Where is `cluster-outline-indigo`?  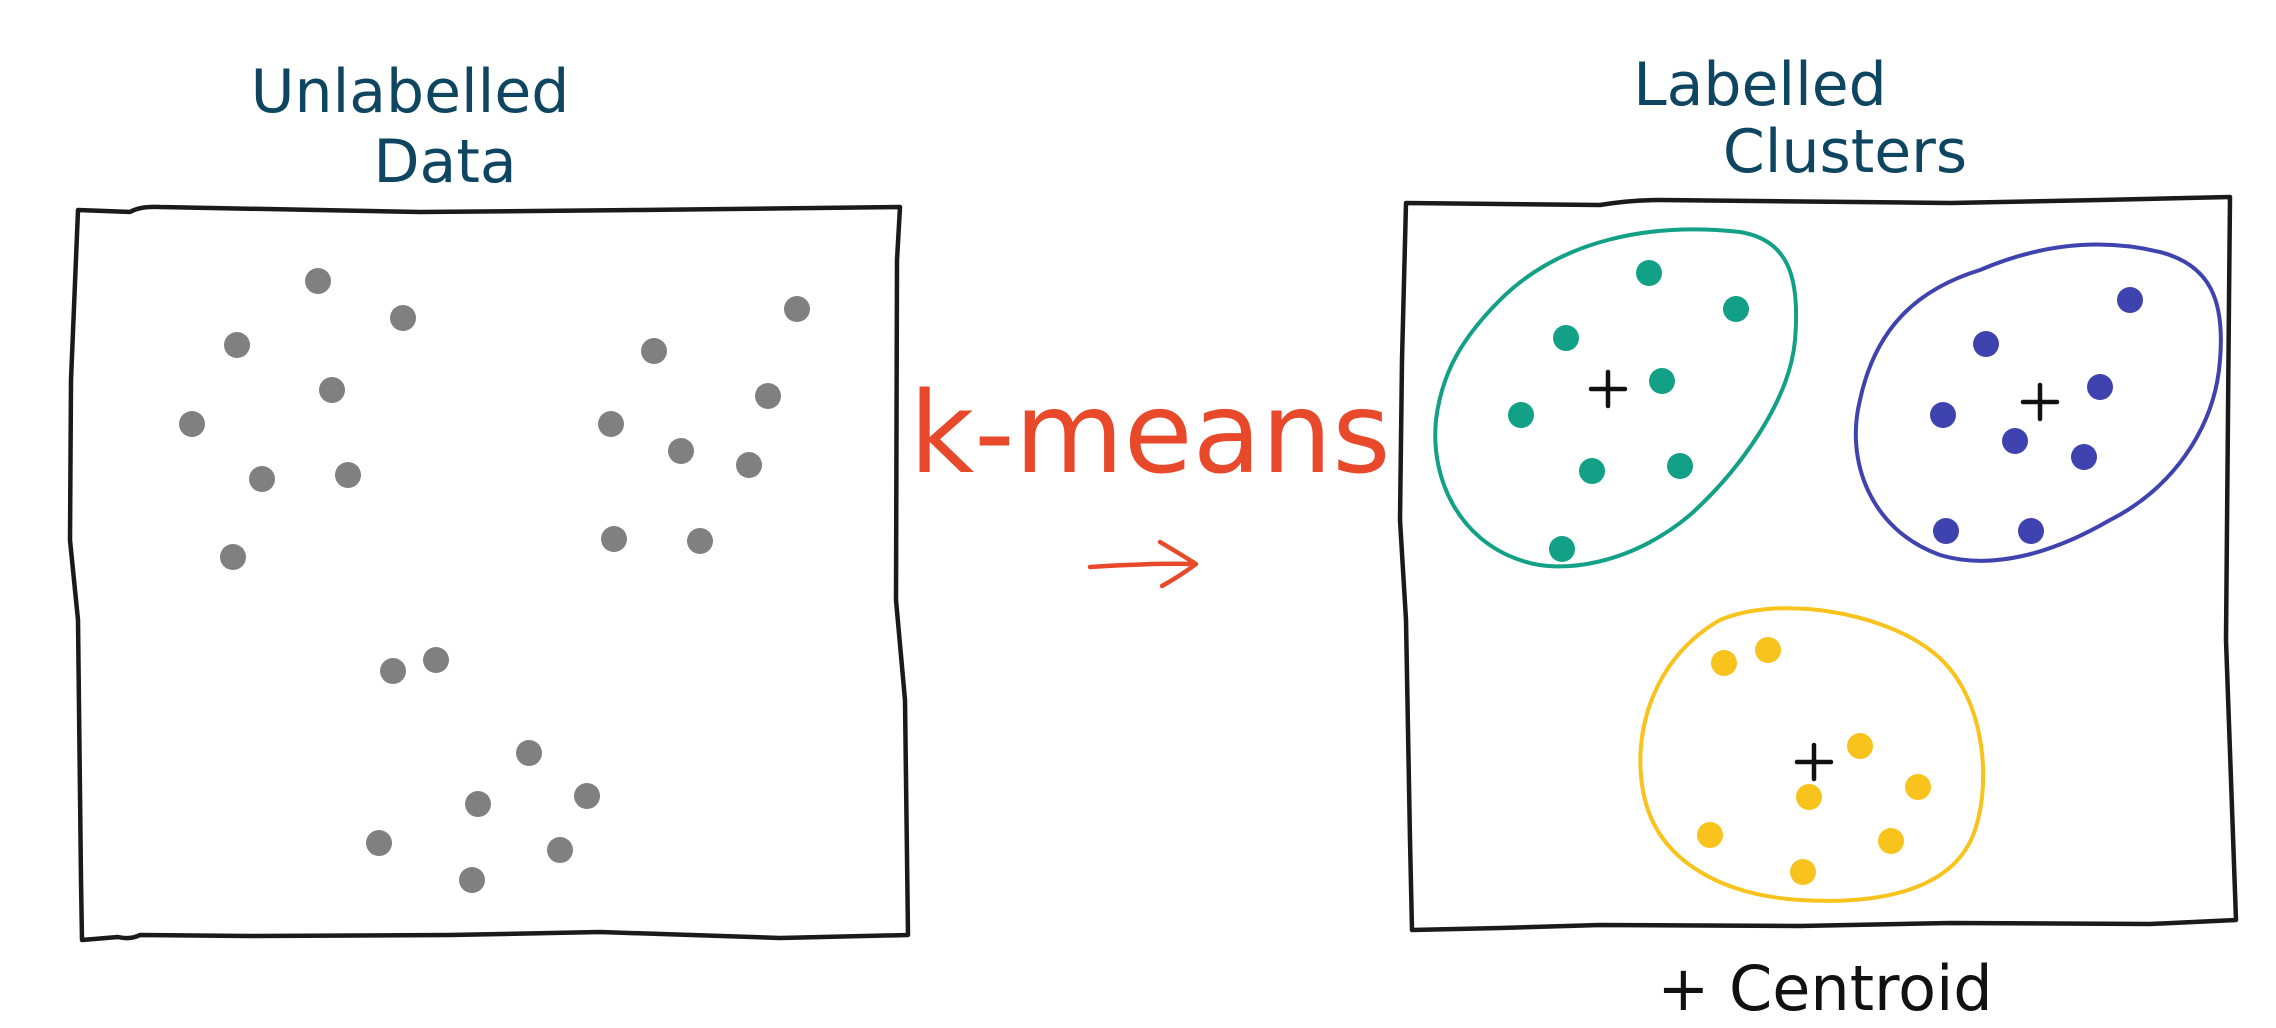 cluster-outline-indigo is located at coordinates (2038, 402).